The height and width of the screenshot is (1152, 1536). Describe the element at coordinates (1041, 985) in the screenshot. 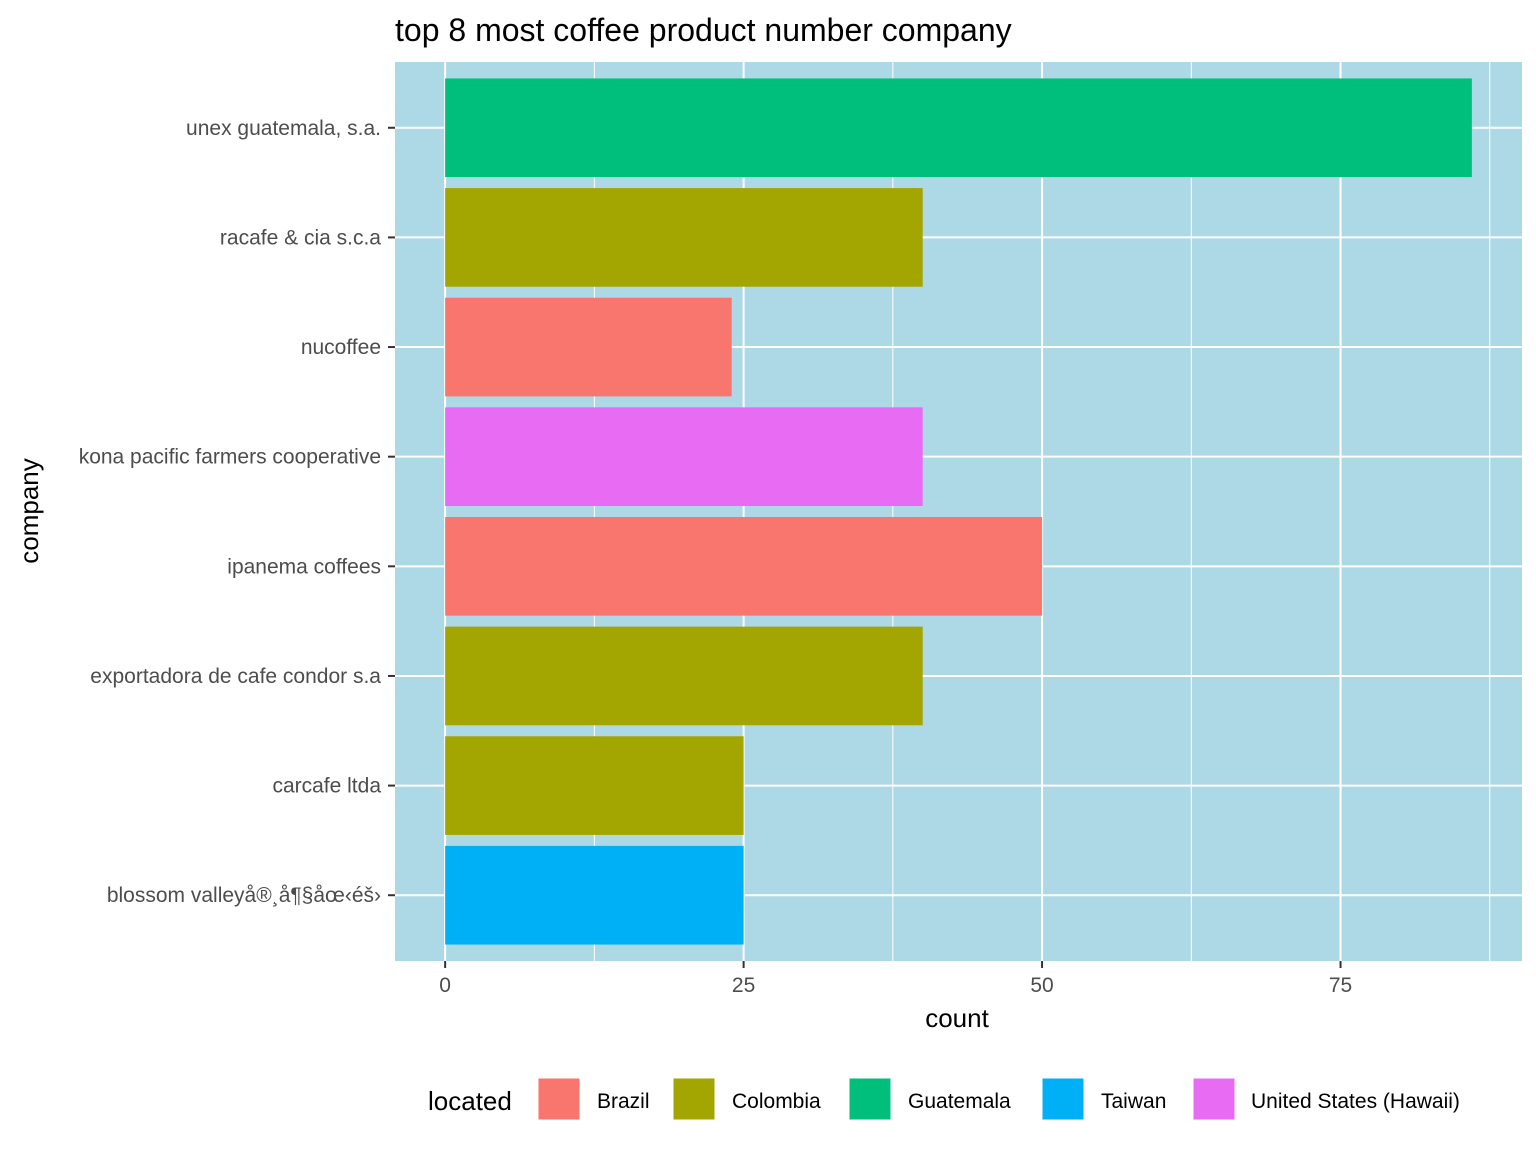

I see `x-tick-label: 50` at that location.